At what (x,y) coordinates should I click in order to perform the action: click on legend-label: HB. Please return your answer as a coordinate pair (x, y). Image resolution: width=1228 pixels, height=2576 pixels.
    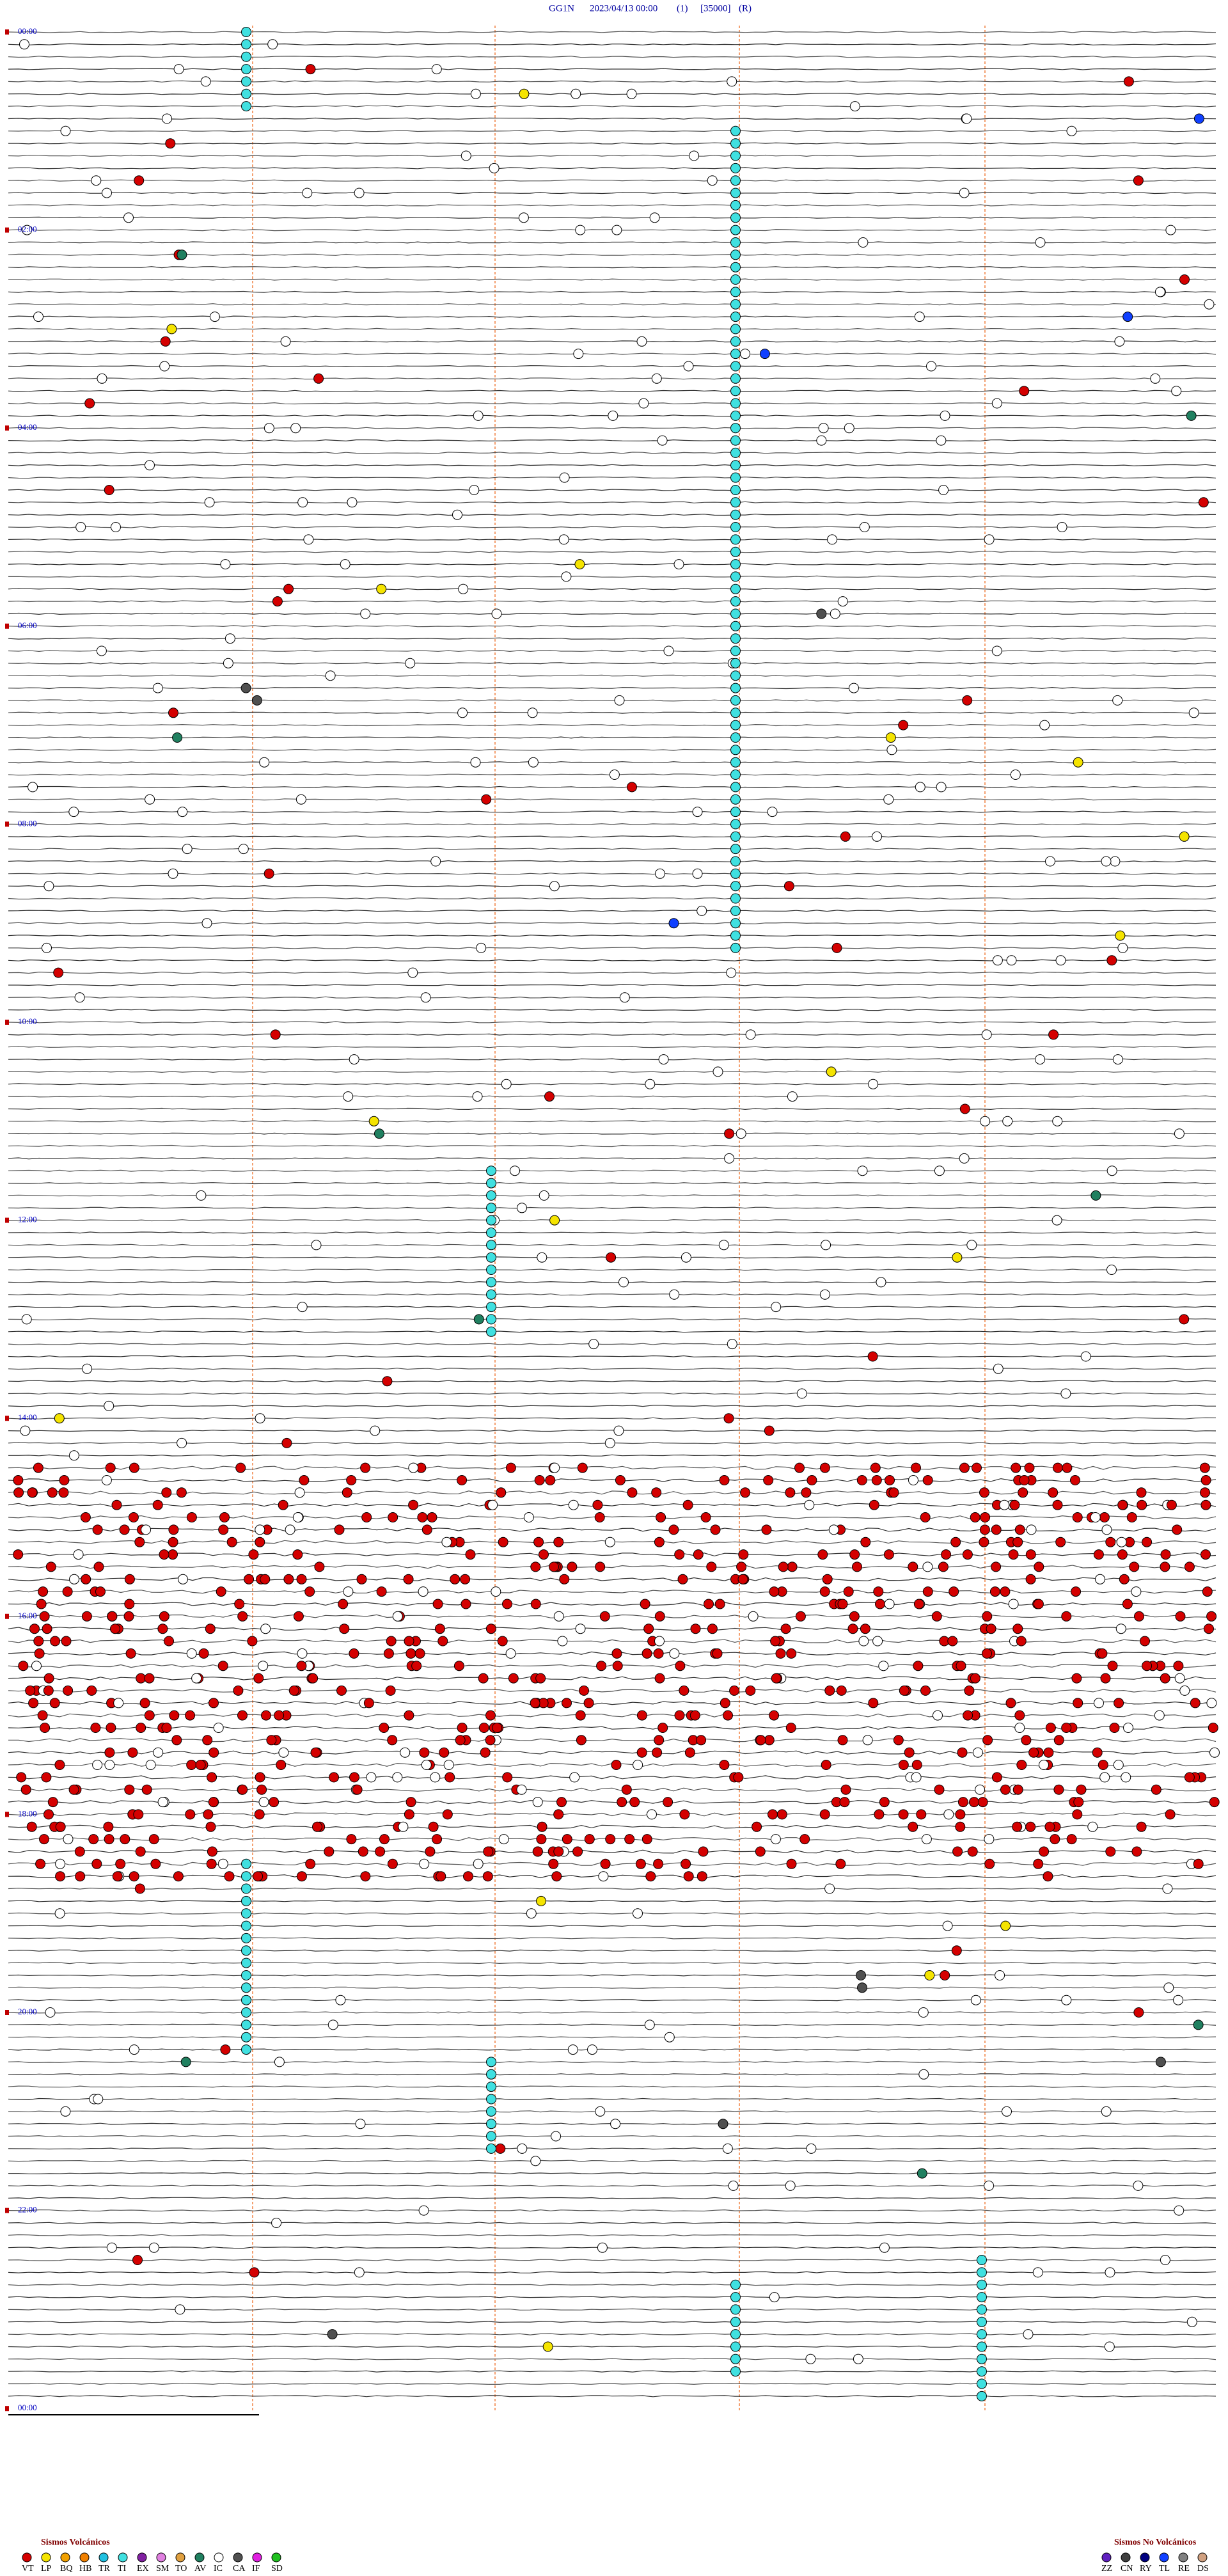
    Looking at the image, I should click on (85, 2568).